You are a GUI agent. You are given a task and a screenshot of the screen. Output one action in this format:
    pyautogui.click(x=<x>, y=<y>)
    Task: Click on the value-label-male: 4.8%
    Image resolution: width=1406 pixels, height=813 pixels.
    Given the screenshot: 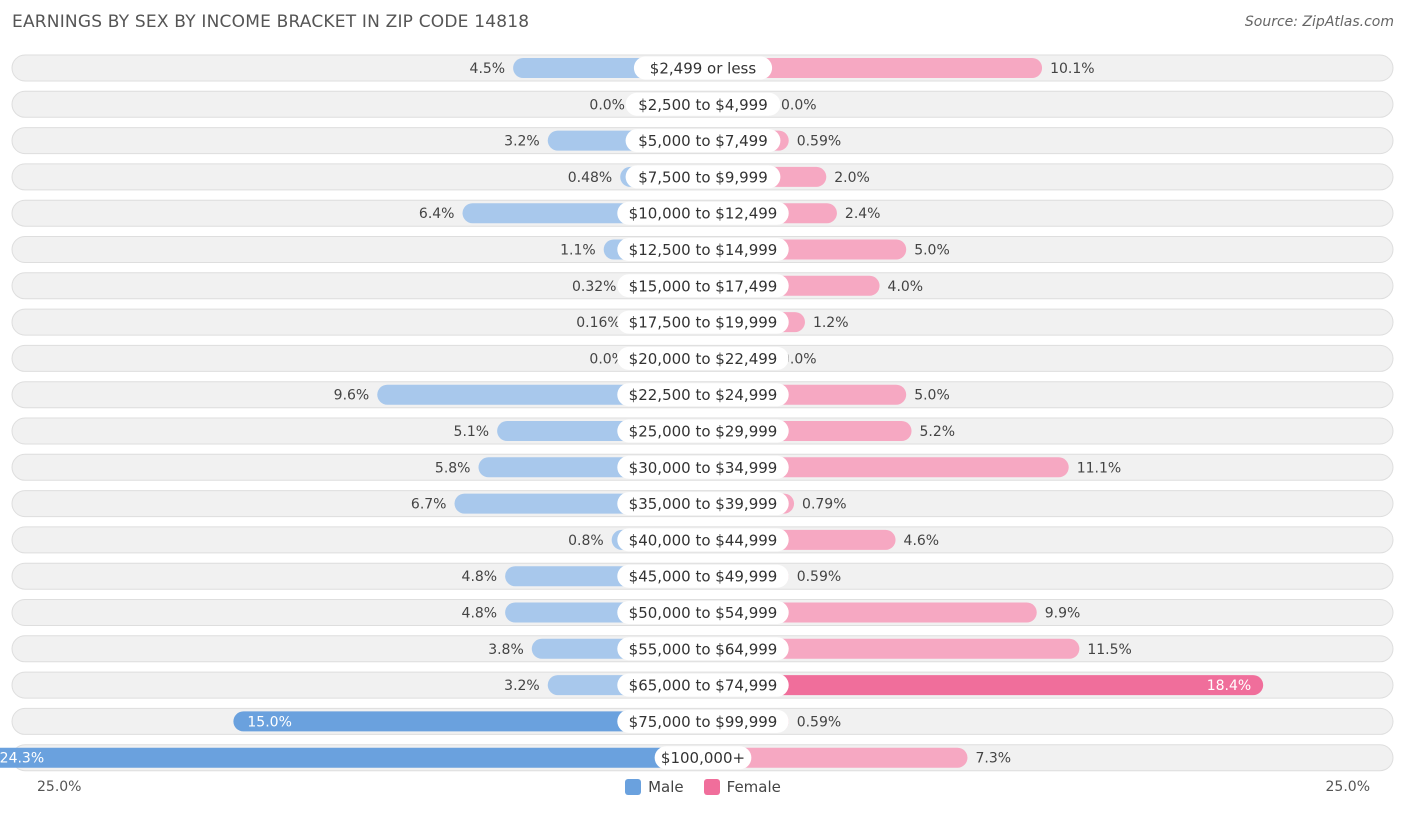 What is the action you would take?
    pyautogui.click(x=480, y=614)
    